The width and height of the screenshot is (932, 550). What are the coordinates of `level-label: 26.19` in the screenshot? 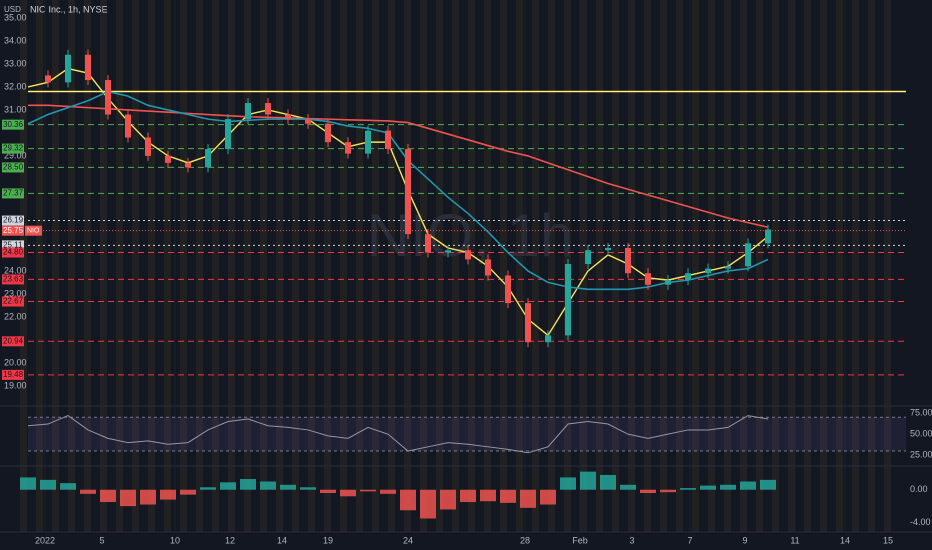 It's located at (13, 220).